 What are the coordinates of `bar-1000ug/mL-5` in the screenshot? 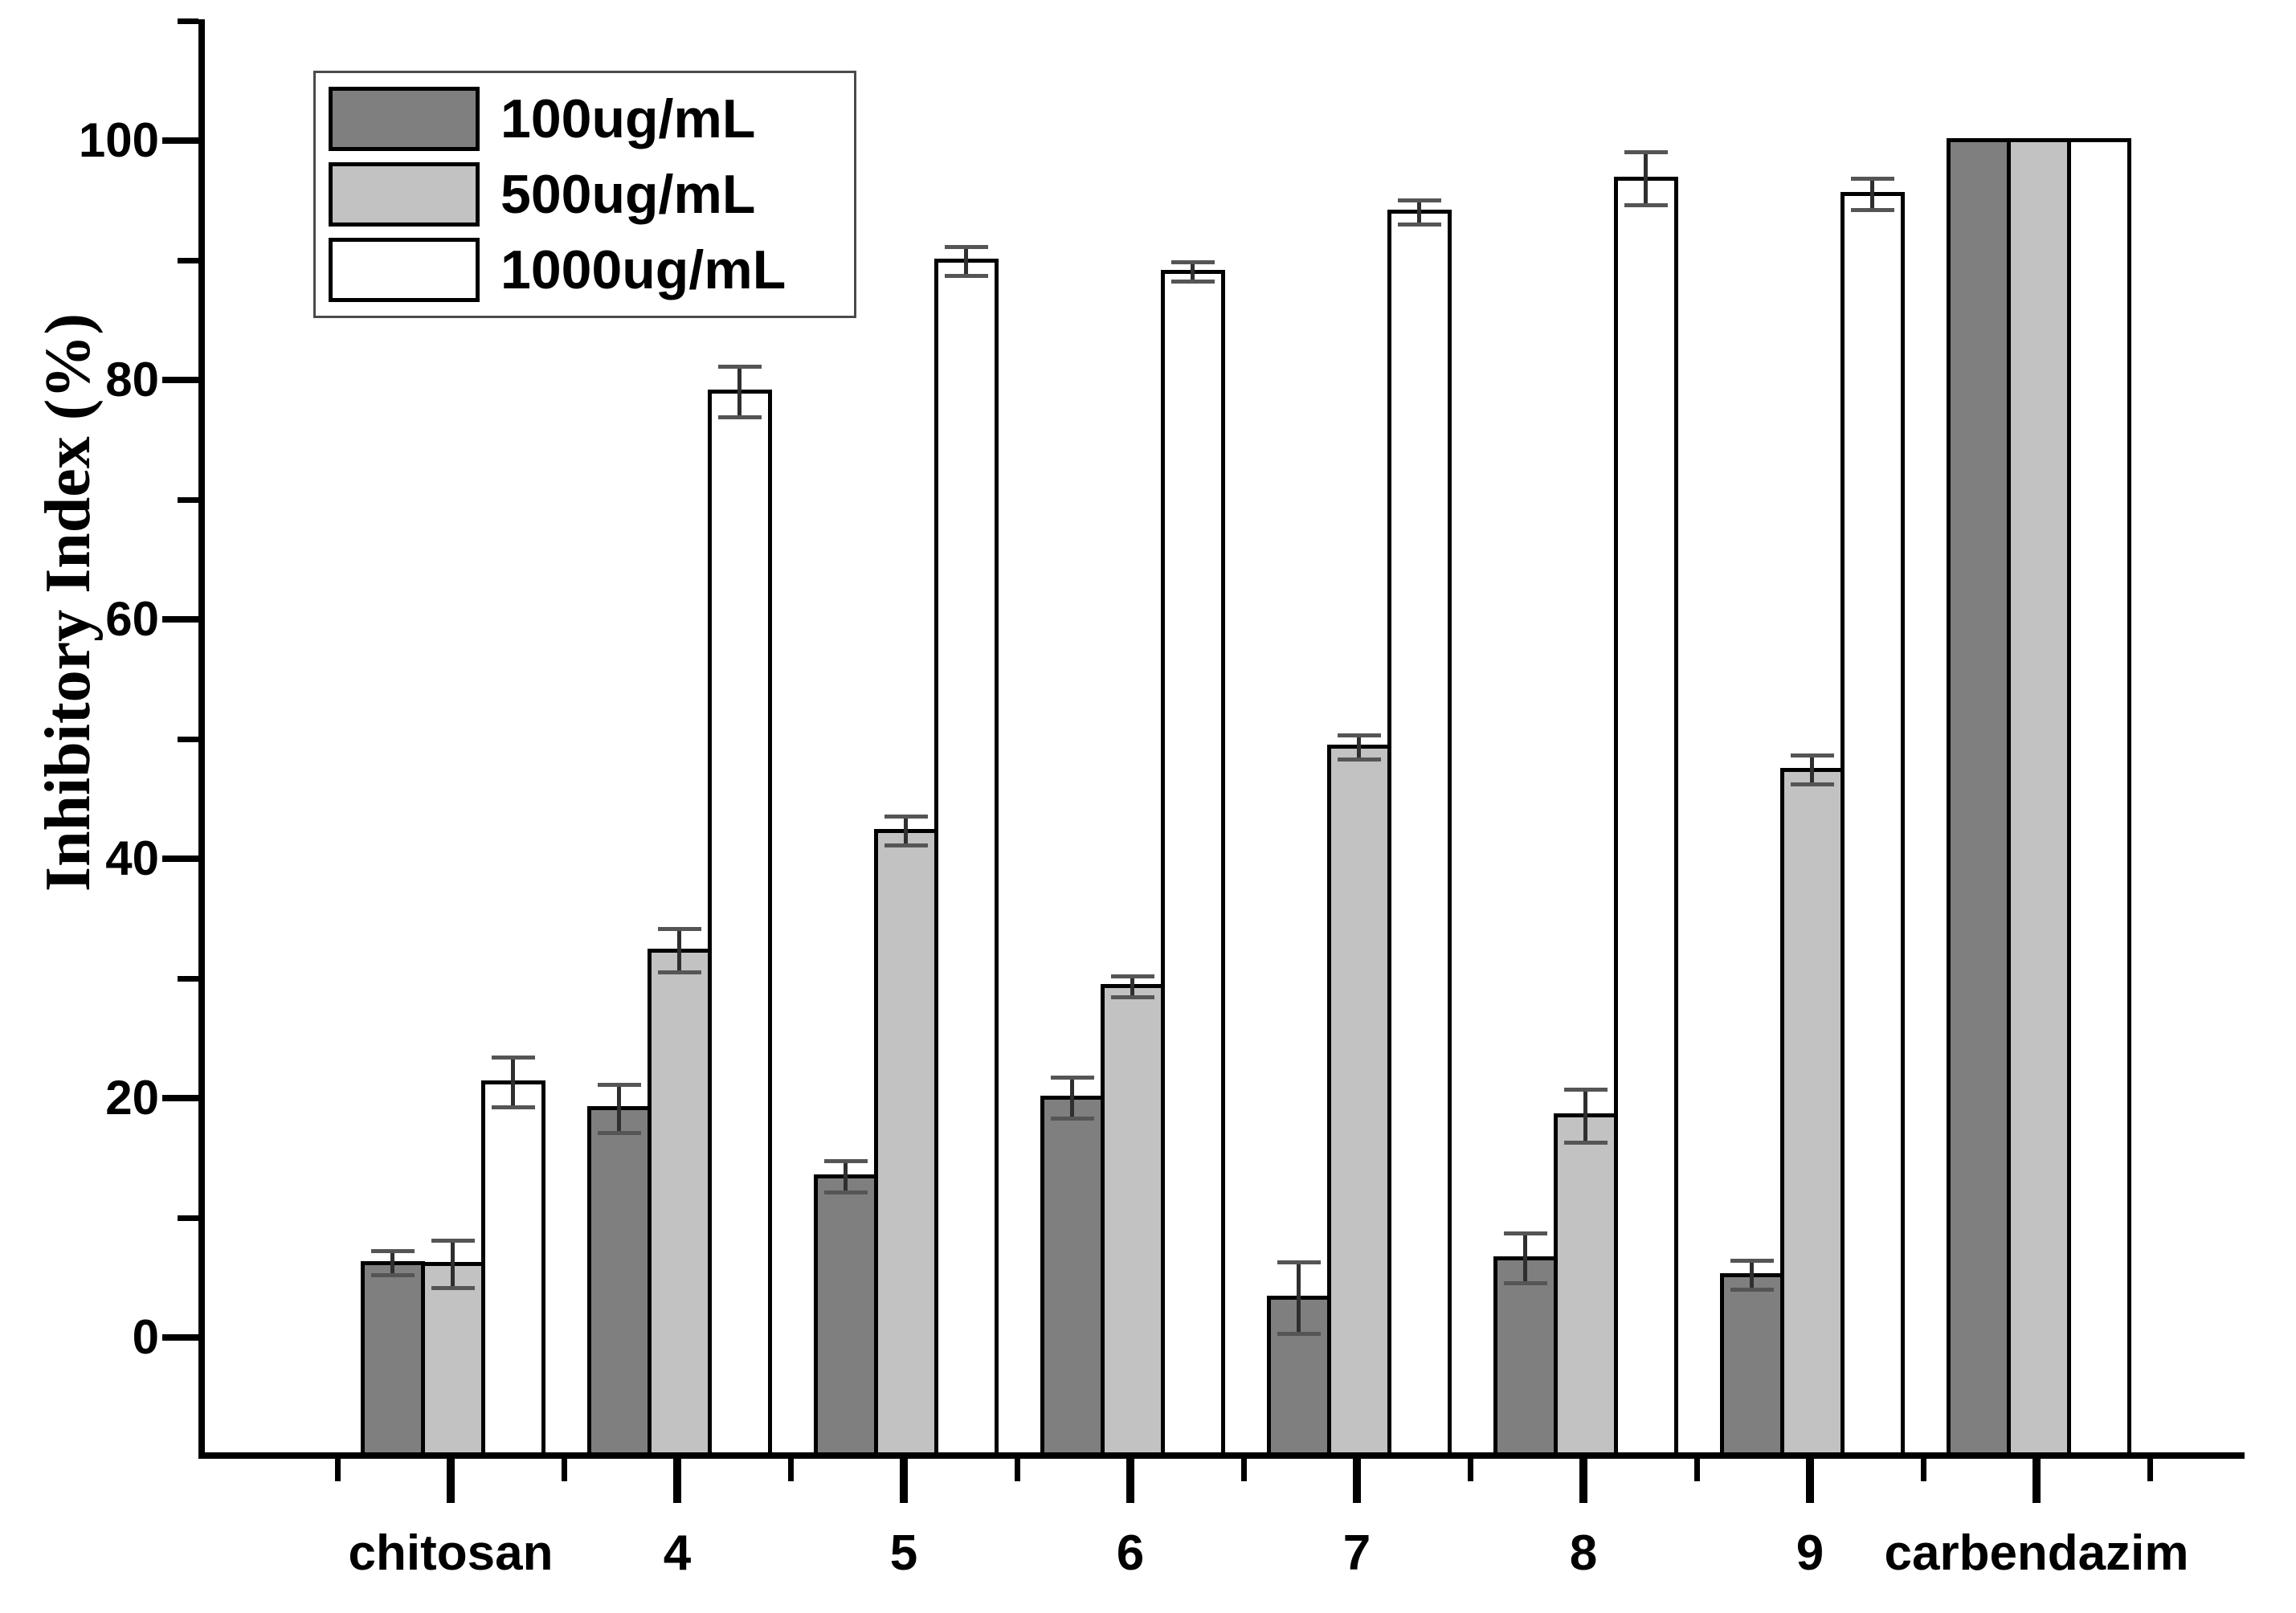 It's located at (966, 859).